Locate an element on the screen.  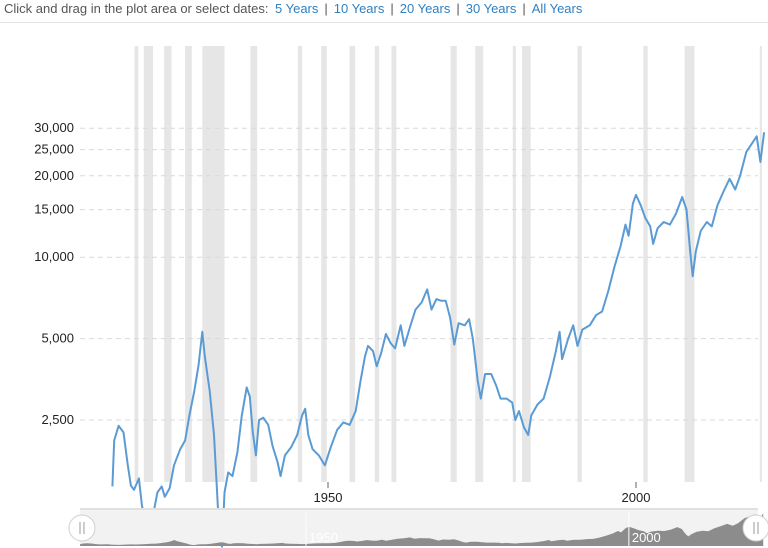
toolbar-divider is located at coordinates (384, 22).